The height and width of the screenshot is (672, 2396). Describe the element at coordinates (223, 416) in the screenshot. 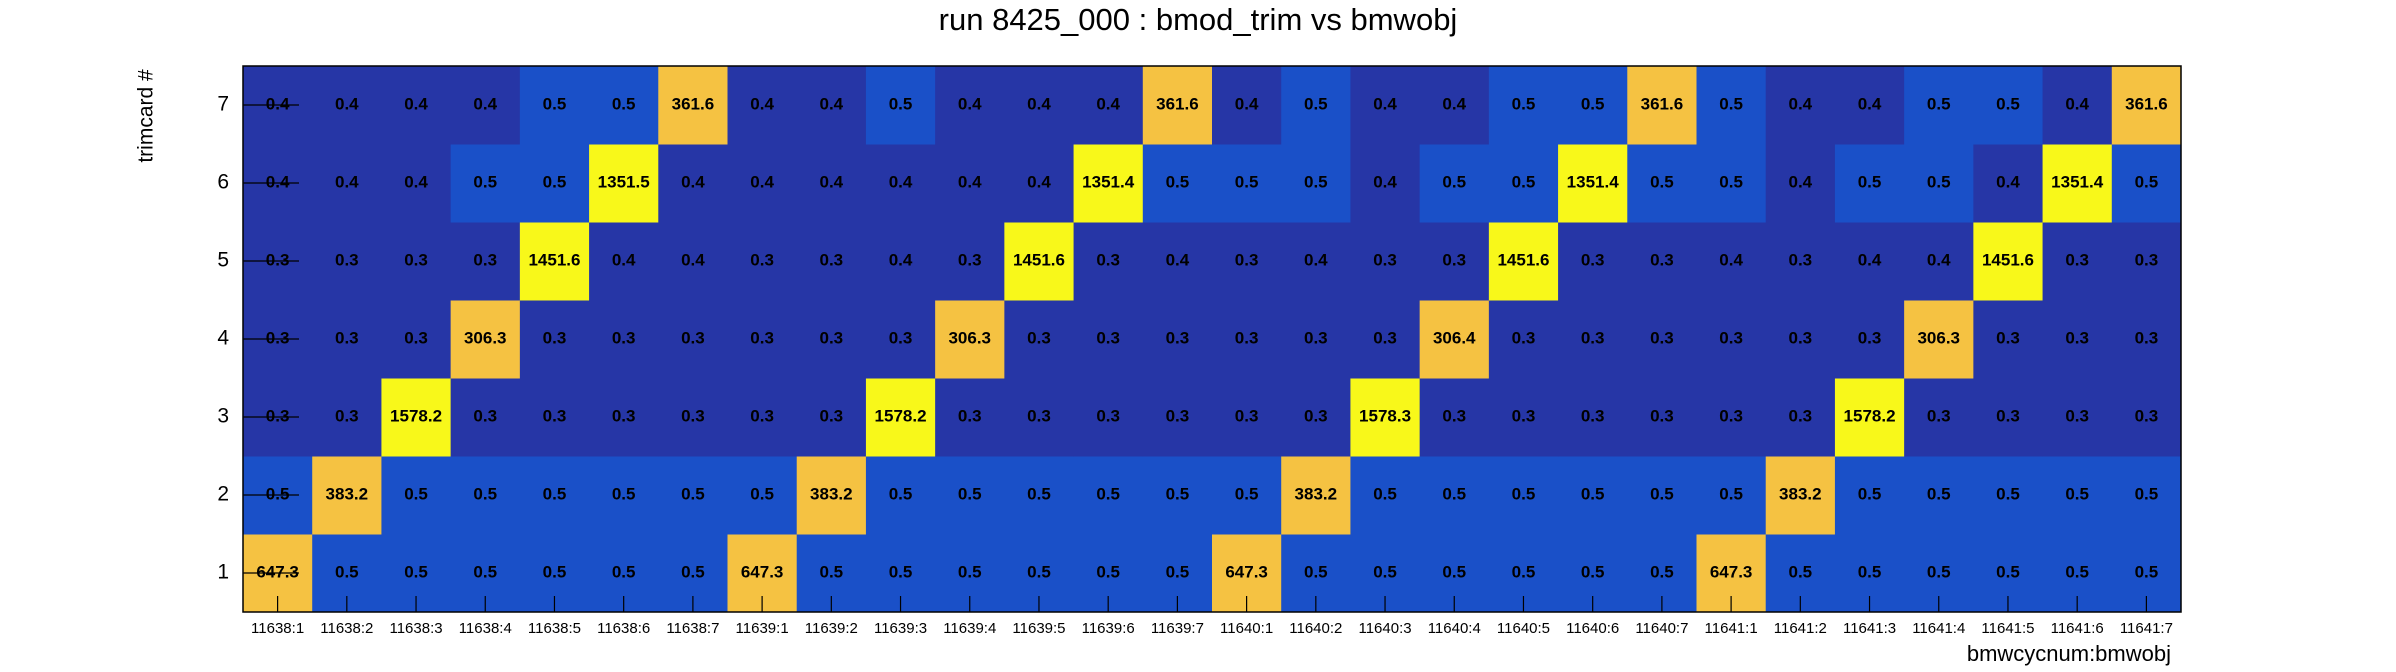

I see `y-tick-label: 3` at that location.